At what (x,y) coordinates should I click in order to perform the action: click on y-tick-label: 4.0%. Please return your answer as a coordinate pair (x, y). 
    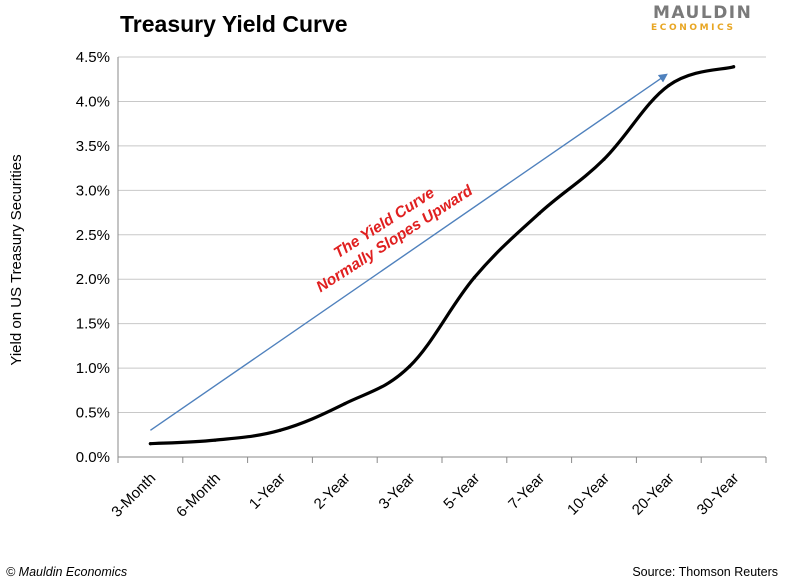
    Looking at the image, I should click on (93, 101).